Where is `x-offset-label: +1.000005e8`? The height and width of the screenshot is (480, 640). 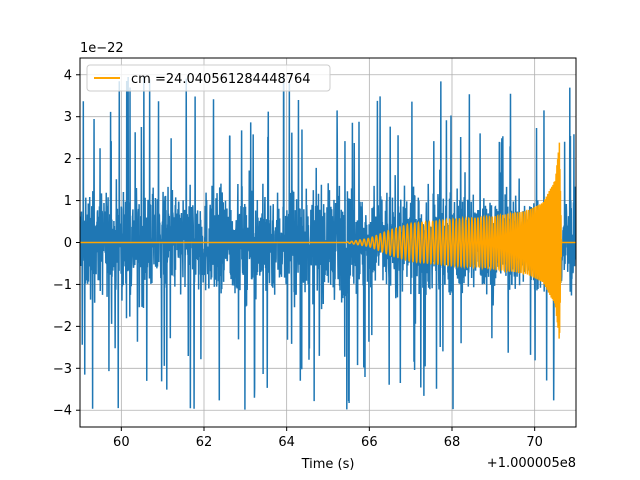
x-offset-label: +1.000005e8 is located at coordinates (531, 463).